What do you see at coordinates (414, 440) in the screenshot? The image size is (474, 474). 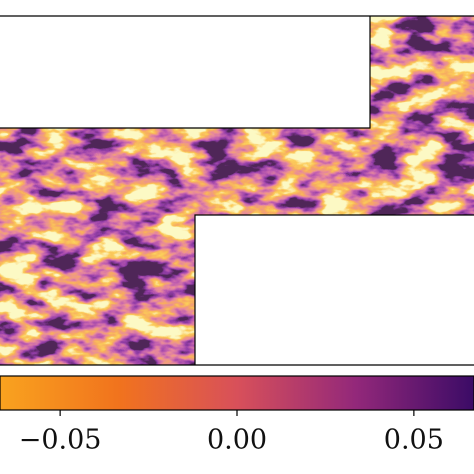 I see `tick-label: 0.05` at bounding box center [414, 440].